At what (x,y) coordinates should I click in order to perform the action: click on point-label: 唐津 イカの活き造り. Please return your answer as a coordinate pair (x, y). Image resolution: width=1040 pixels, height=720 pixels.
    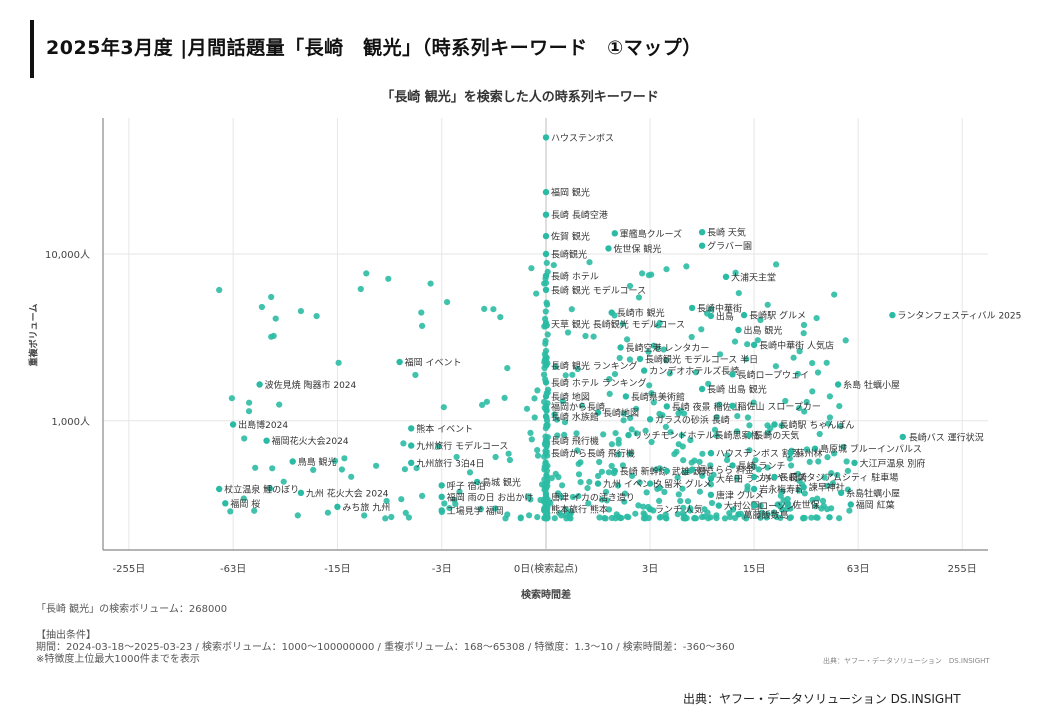
    Looking at the image, I should click on (593, 497).